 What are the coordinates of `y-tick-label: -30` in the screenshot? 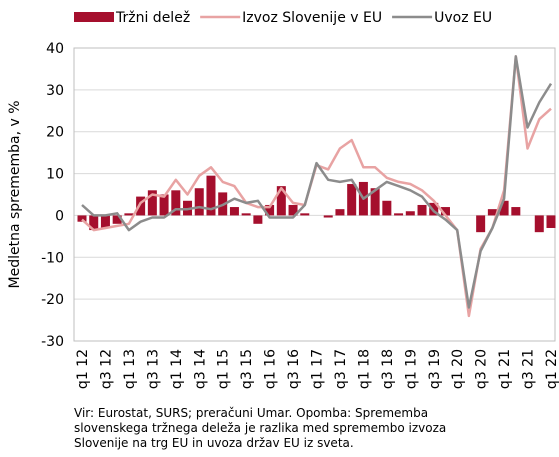 It's located at (52, 342).